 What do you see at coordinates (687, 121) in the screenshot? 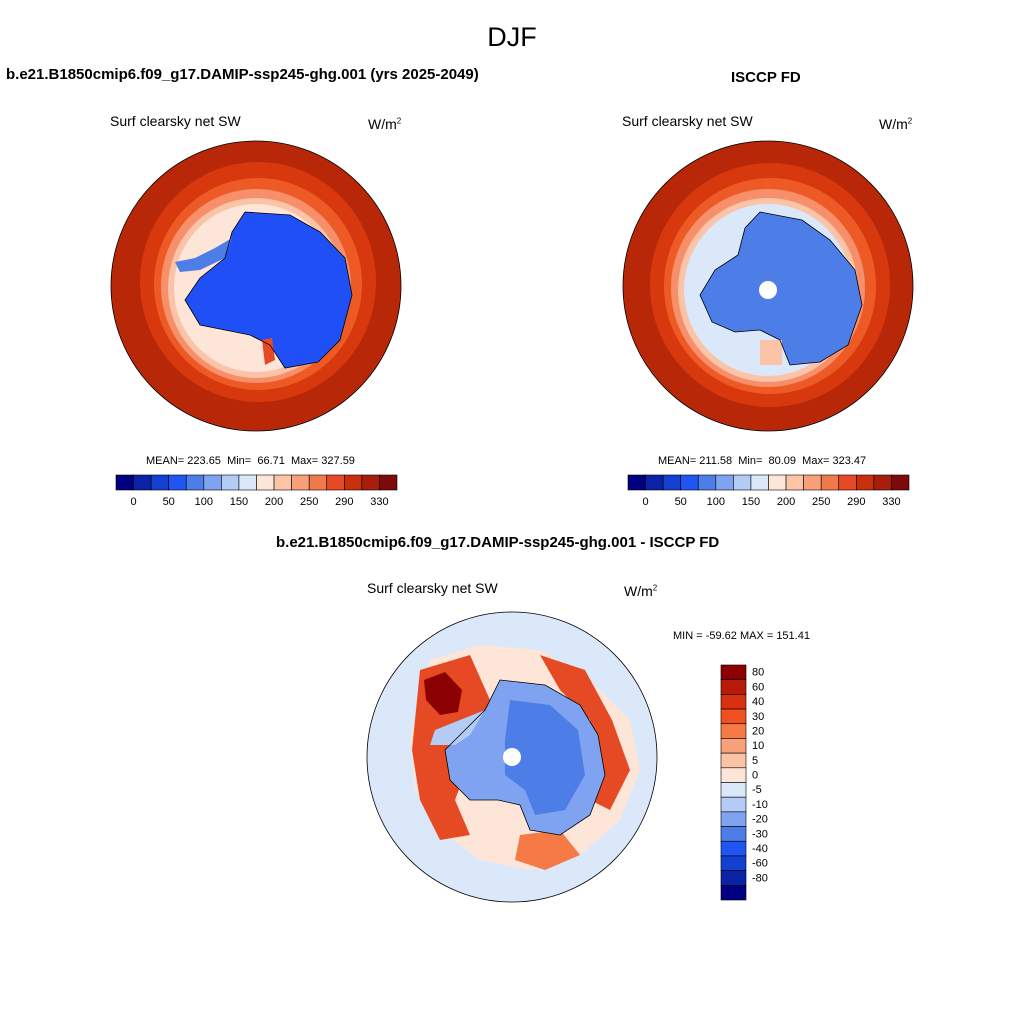
I see `panel2-variable: Surf clearsky net SW` at bounding box center [687, 121].